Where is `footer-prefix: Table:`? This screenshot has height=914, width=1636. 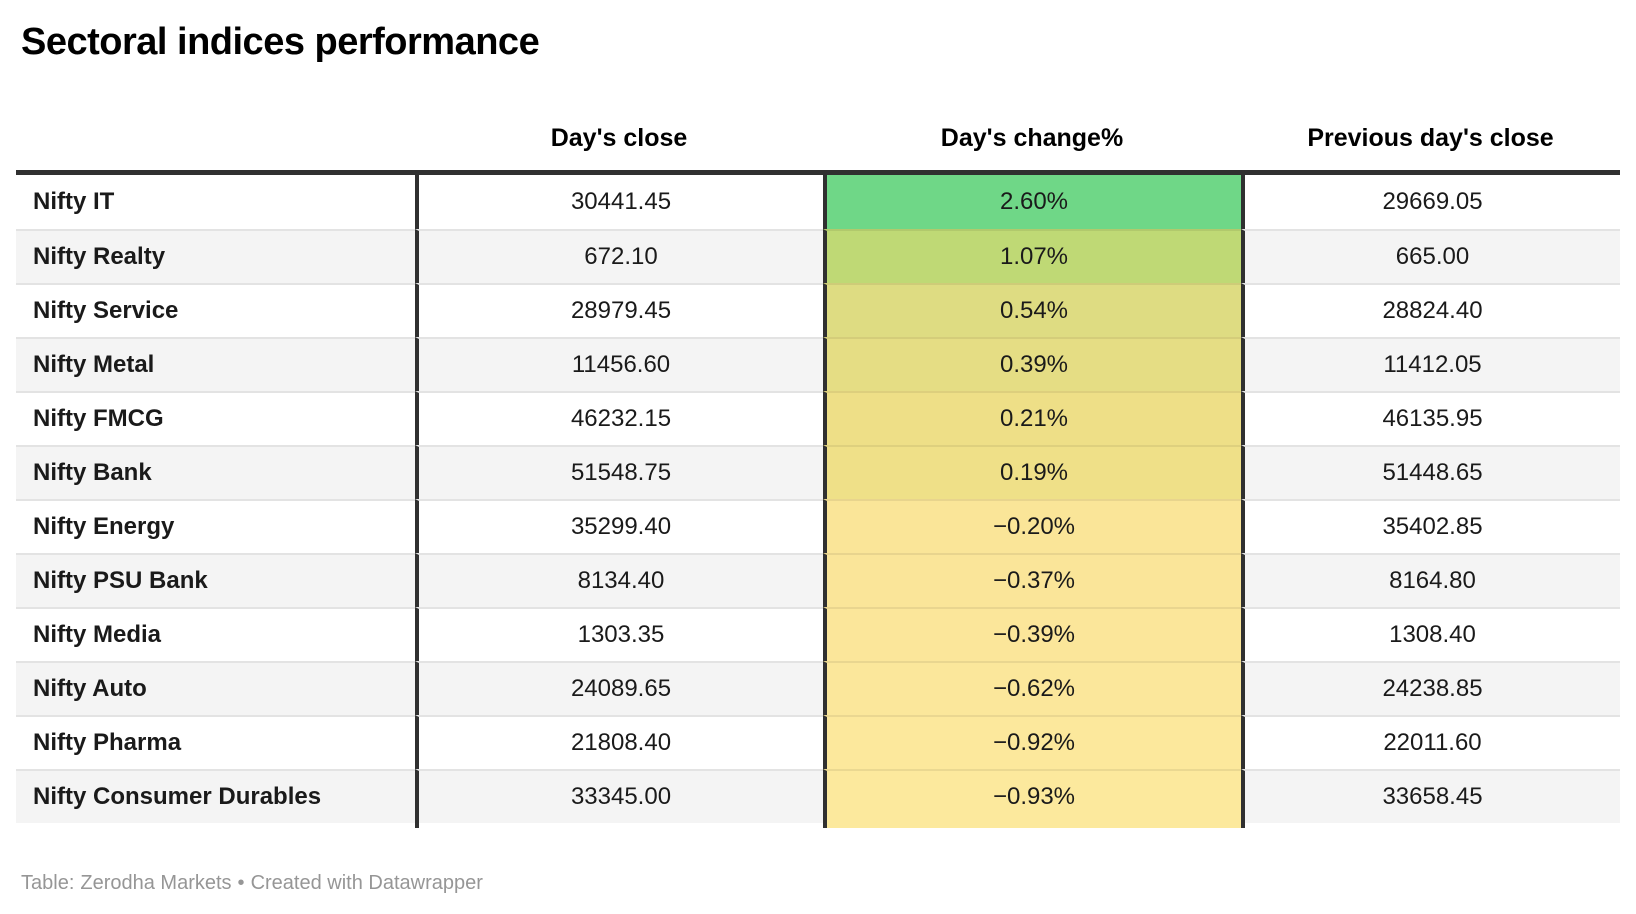 footer-prefix: Table: is located at coordinates (48, 883).